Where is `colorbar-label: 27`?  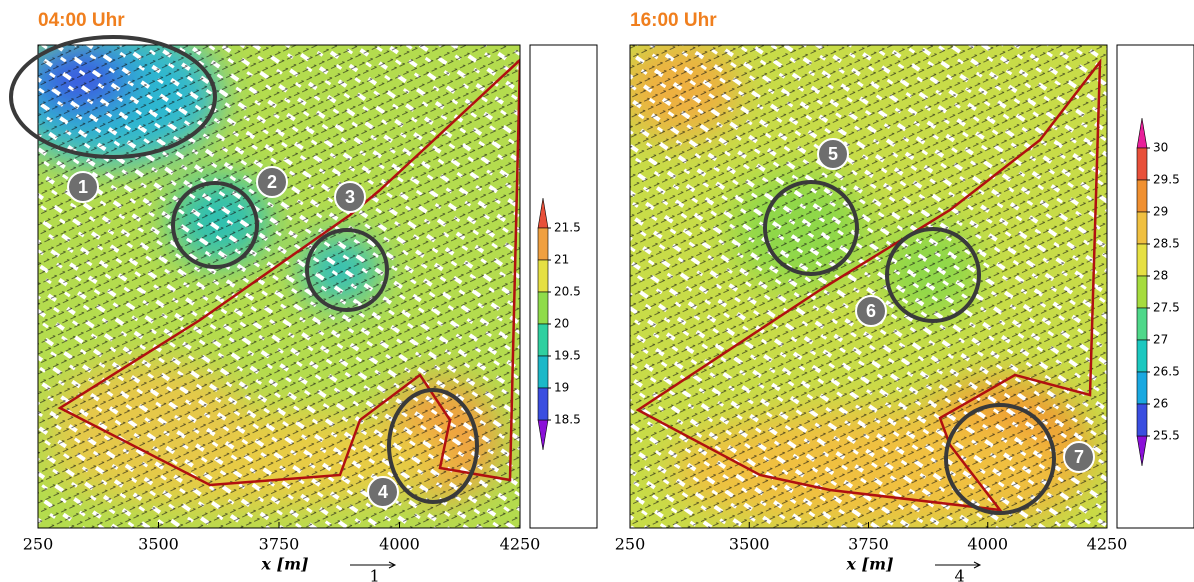 colorbar-label: 27 is located at coordinates (1160, 340).